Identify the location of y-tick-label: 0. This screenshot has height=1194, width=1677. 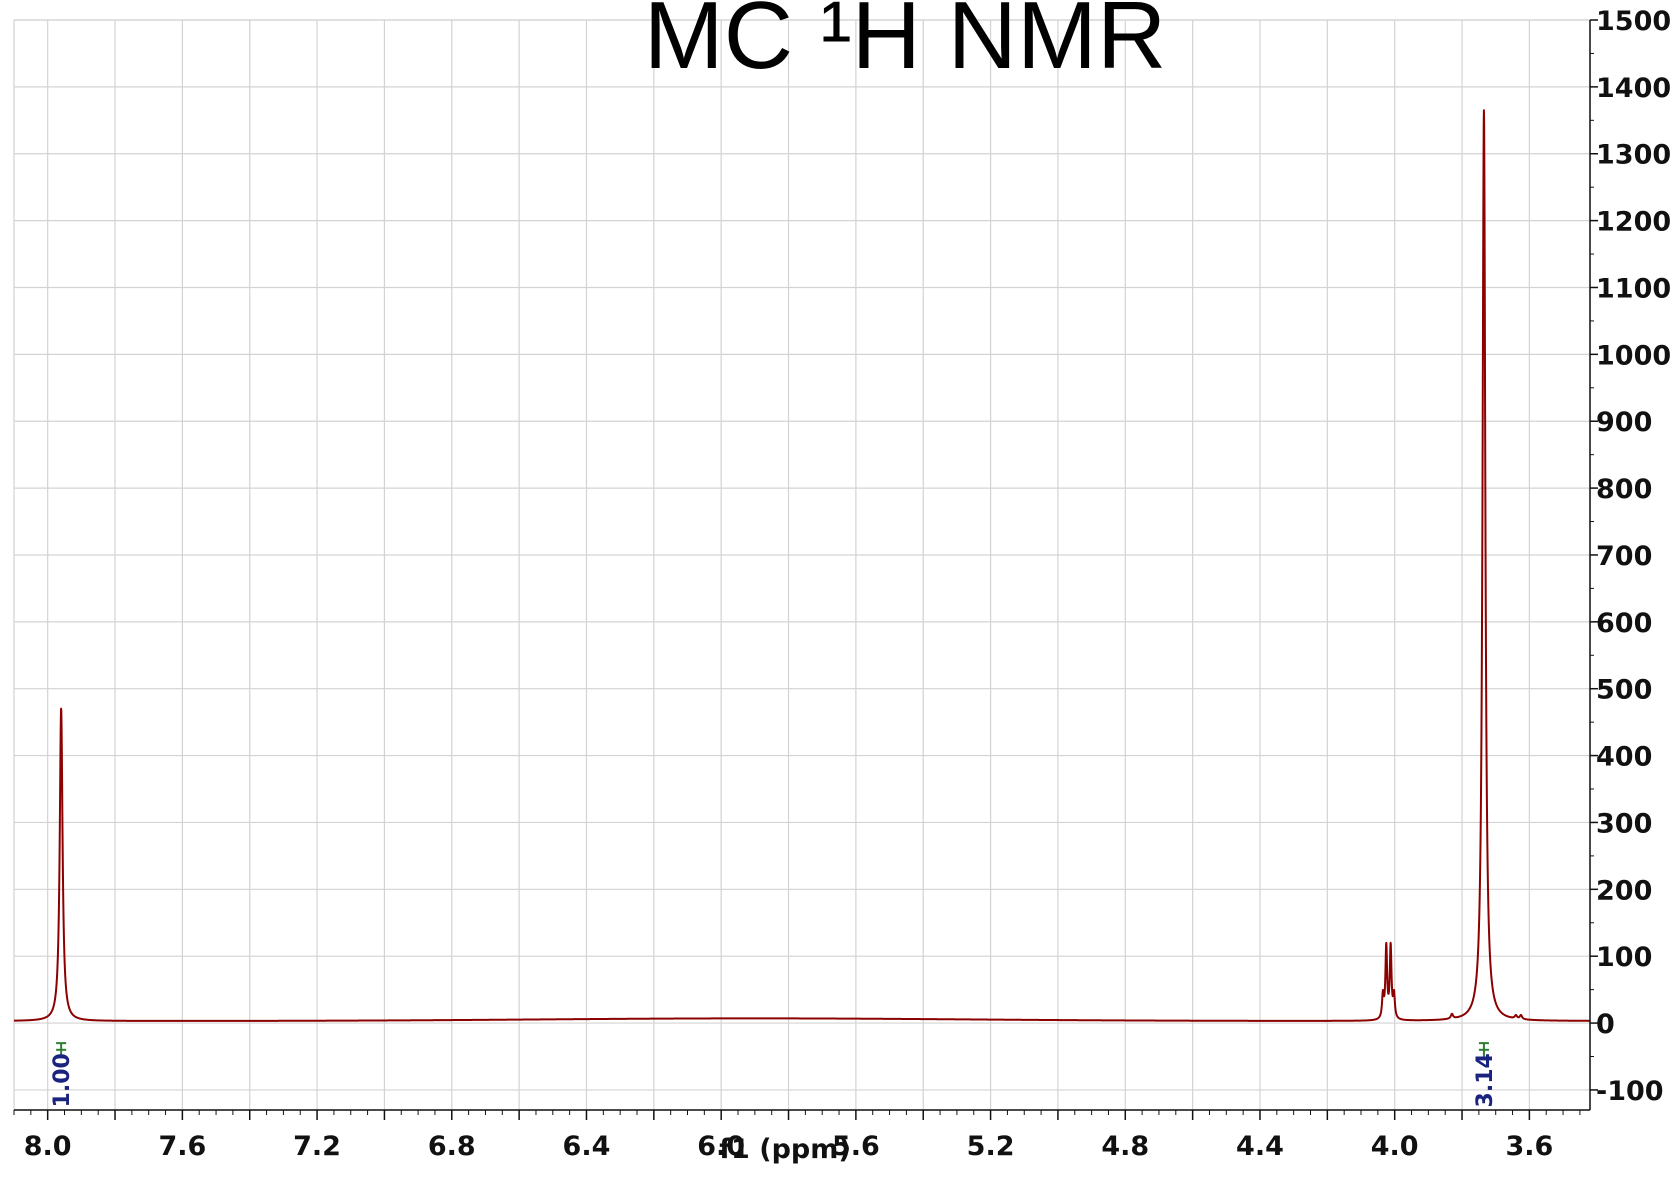
(1605, 1024).